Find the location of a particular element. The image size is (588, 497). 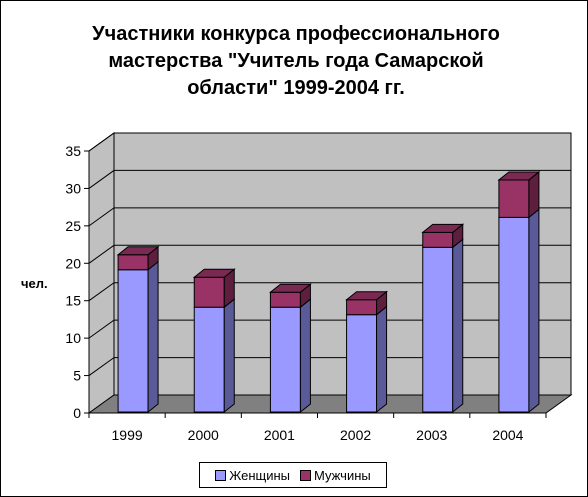

chart-title-line: мастерства "Учитель года Самарской is located at coordinates (296, 61).